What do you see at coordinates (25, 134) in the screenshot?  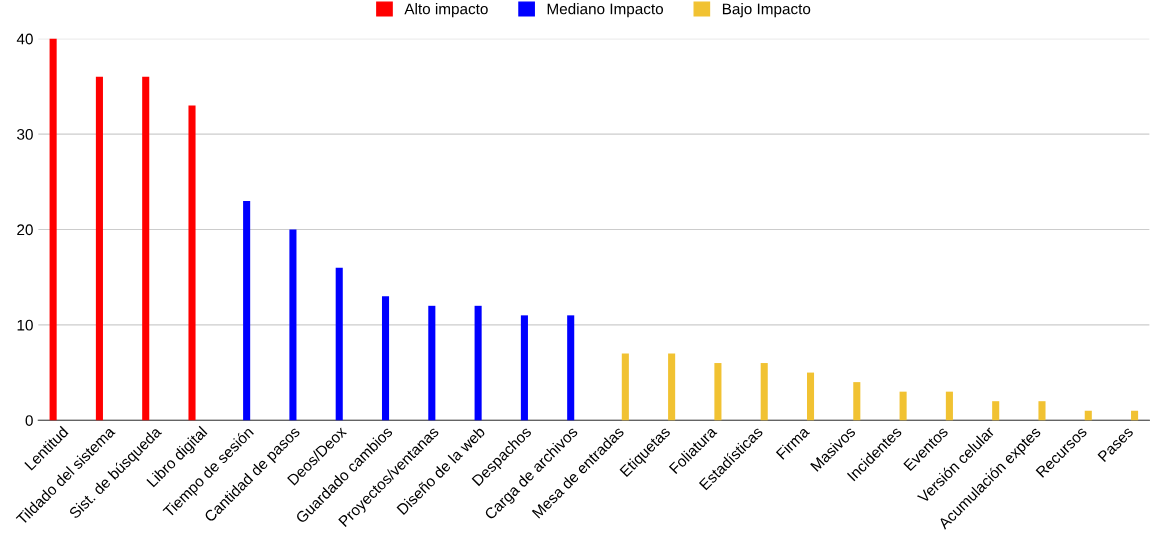 I see `y-tick-label: 30` at bounding box center [25, 134].